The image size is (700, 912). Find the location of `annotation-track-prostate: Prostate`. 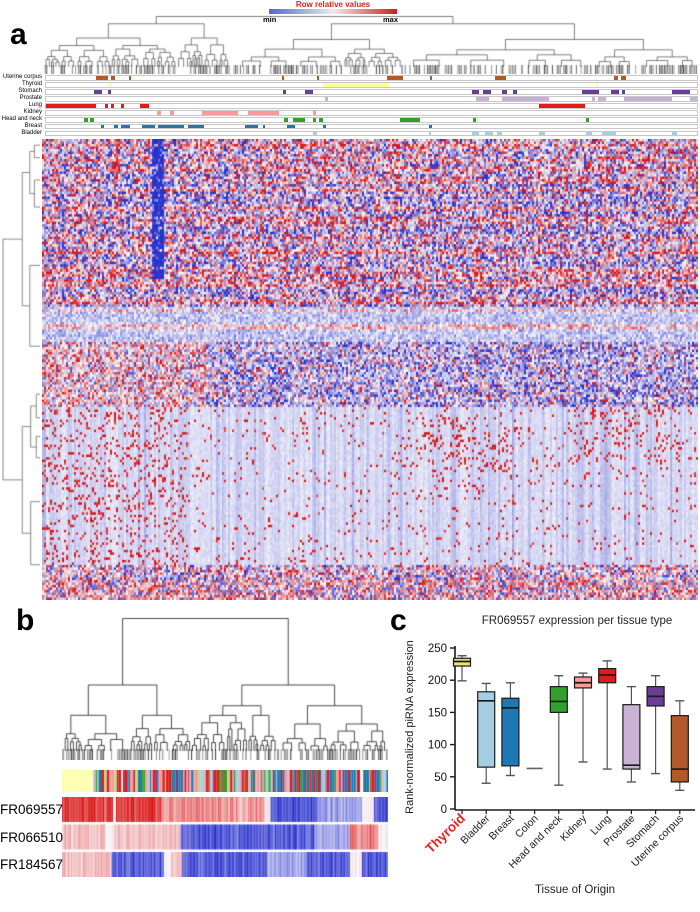

annotation-track-prostate: Prostate is located at coordinates (349, 98).